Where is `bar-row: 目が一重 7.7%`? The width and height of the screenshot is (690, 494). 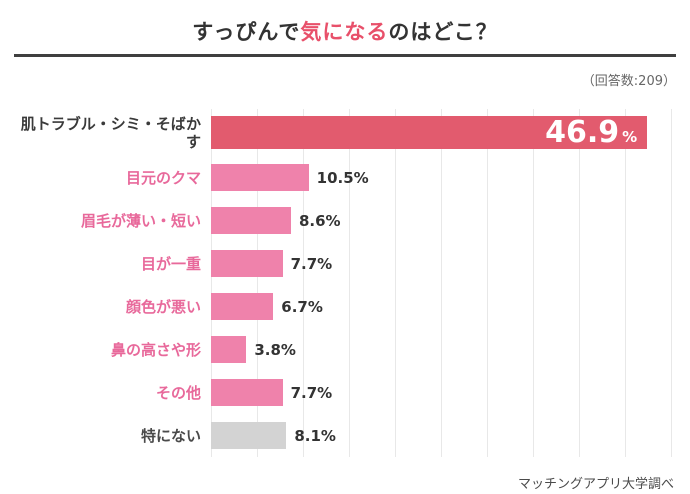
bar-row: 目が一重 7.7% is located at coordinates (345, 263).